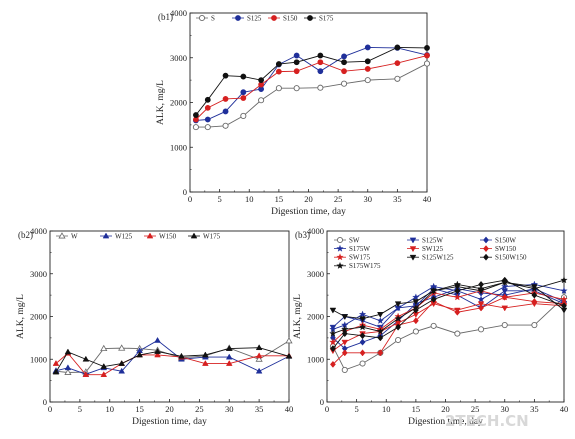 The image size is (575, 439). Describe the element at coordinates (438, 258) in the screenshot. I see `legend-label: S125W125` at that location.